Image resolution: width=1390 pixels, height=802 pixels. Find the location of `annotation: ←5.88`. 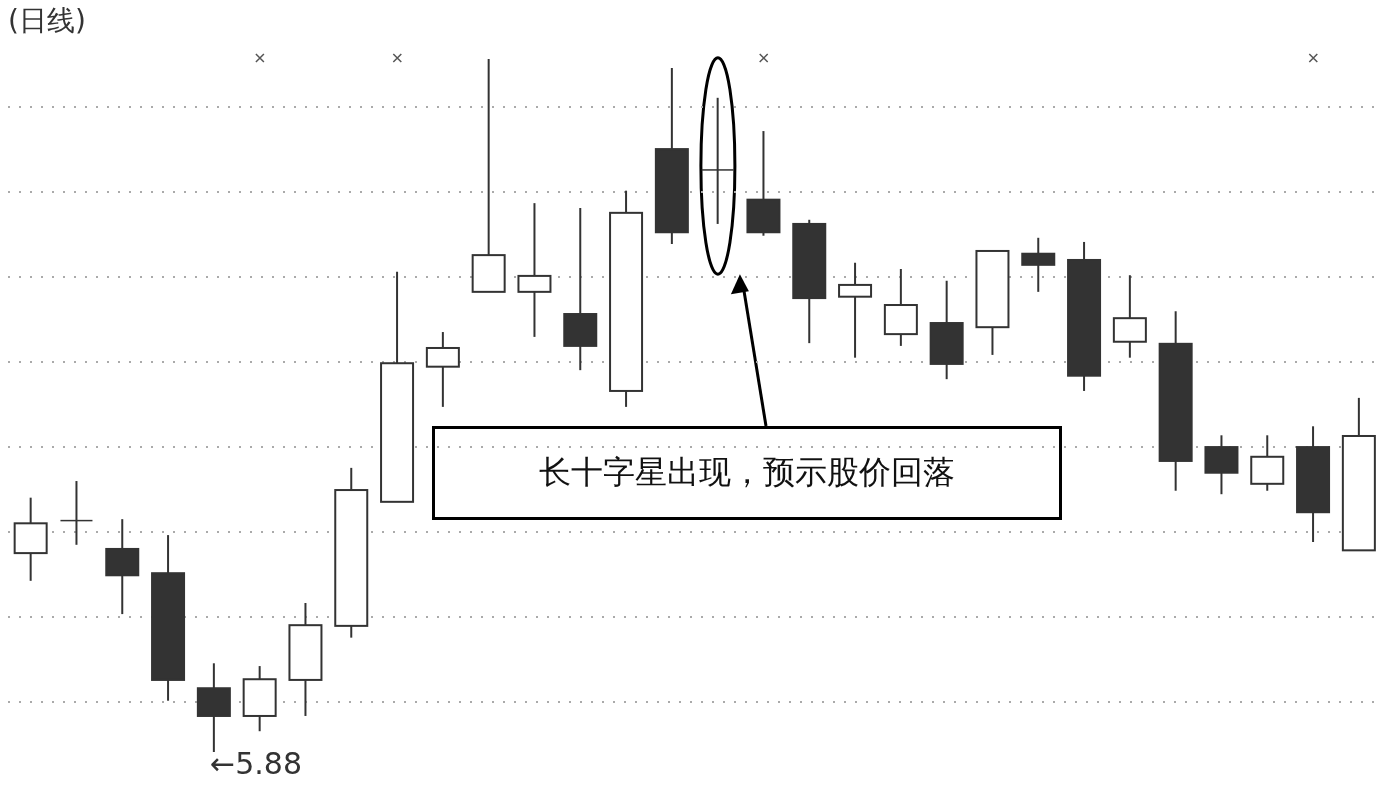

annotation: ←5.88 is located at coordinates (256, 763).